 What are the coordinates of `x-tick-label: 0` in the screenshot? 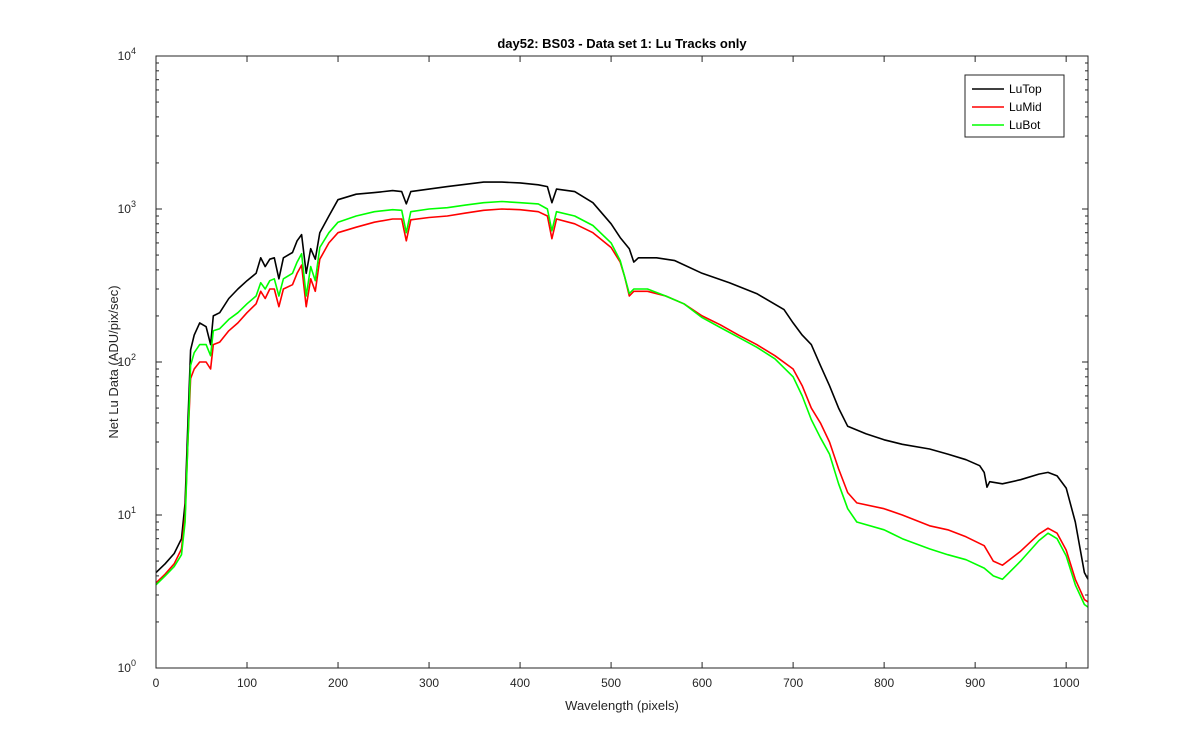 It's located at (156, 683).